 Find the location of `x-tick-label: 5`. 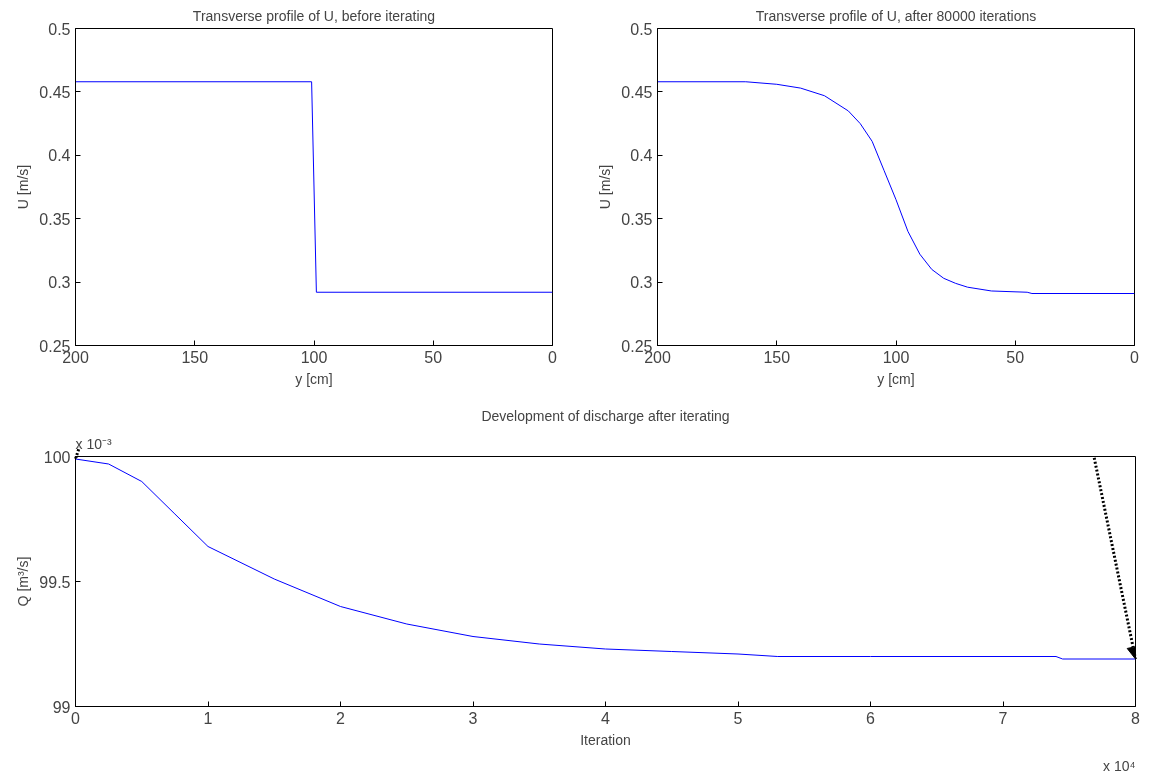

x-tick-label: 5 is located at coordinates (738, 718).